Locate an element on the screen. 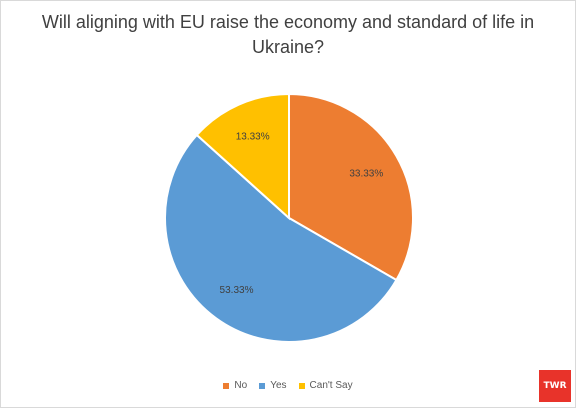 Image resolution: width=576 pixels, height=408 pixels. data-label-yes: 53.33% is located at coordinates (237, 290).